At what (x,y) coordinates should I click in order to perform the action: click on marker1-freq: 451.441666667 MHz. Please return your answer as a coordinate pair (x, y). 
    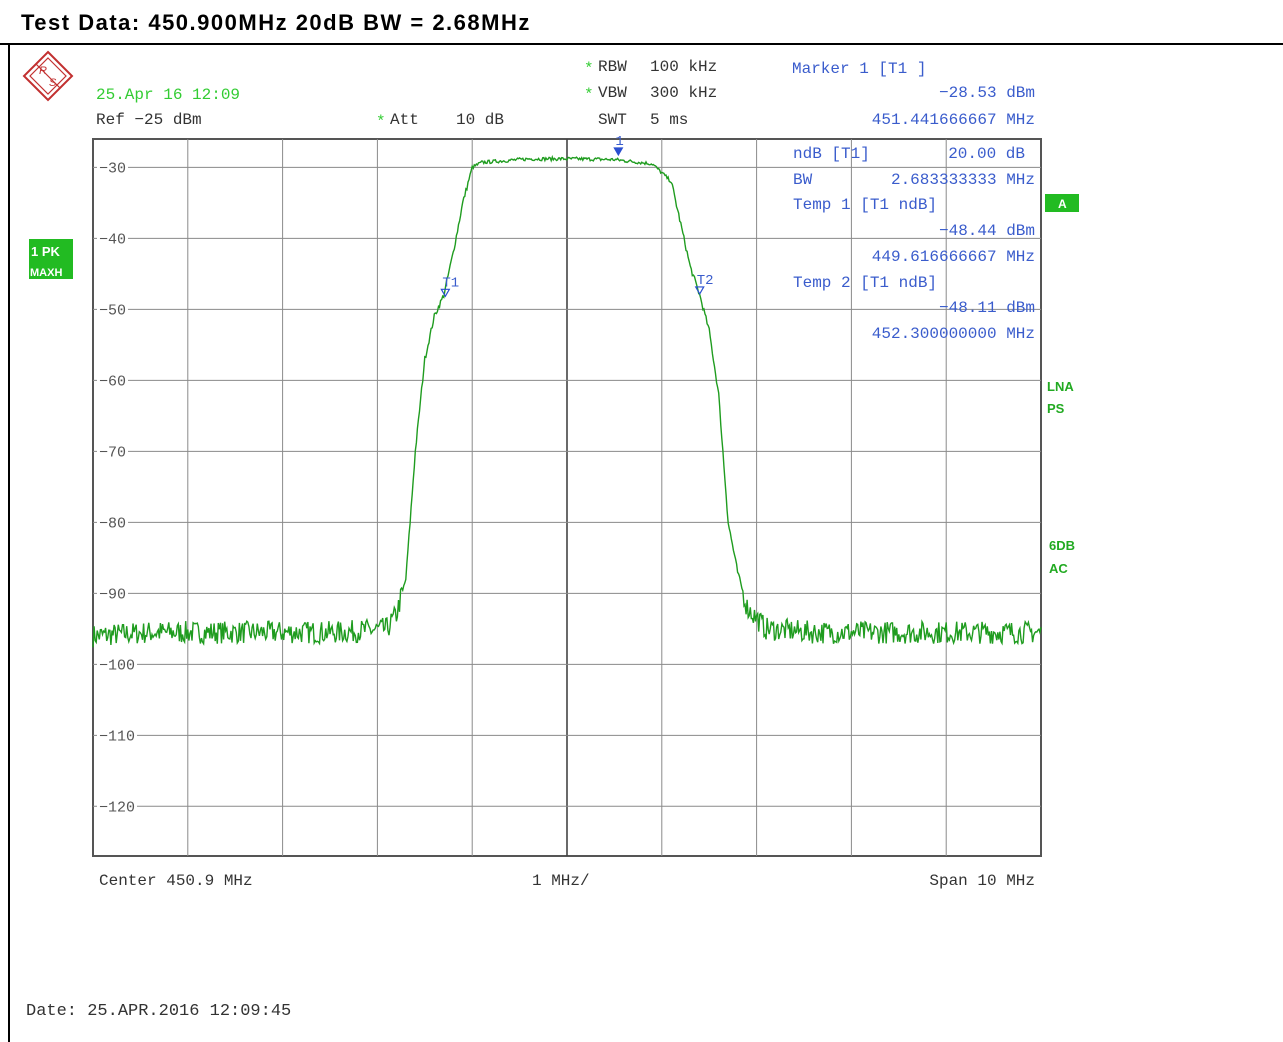
    Looking at the image, I should click on (953, 120).